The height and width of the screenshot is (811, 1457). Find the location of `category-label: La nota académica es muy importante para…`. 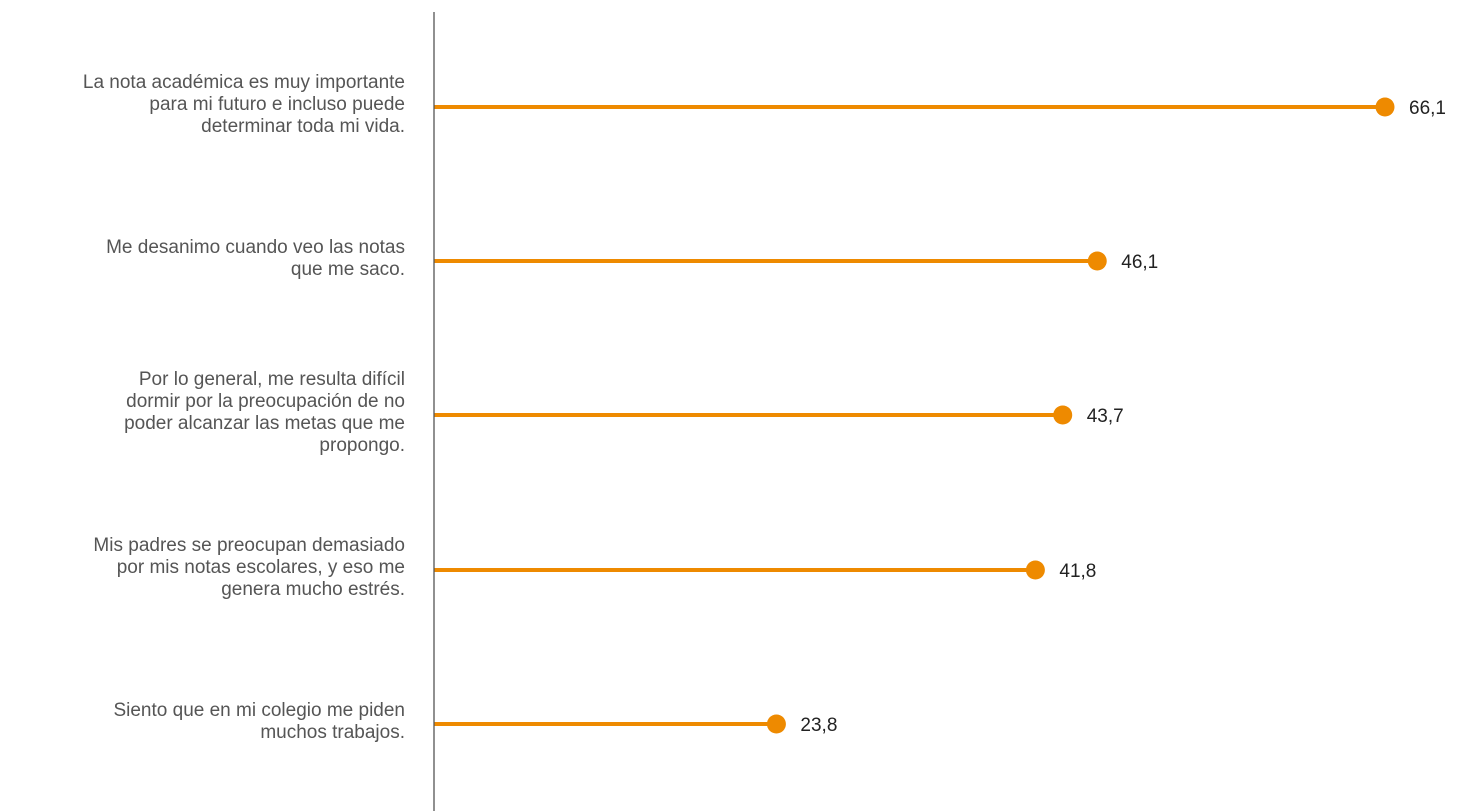

category-label: La nota académica es muy importante para… is located at coordinates (243, 104).